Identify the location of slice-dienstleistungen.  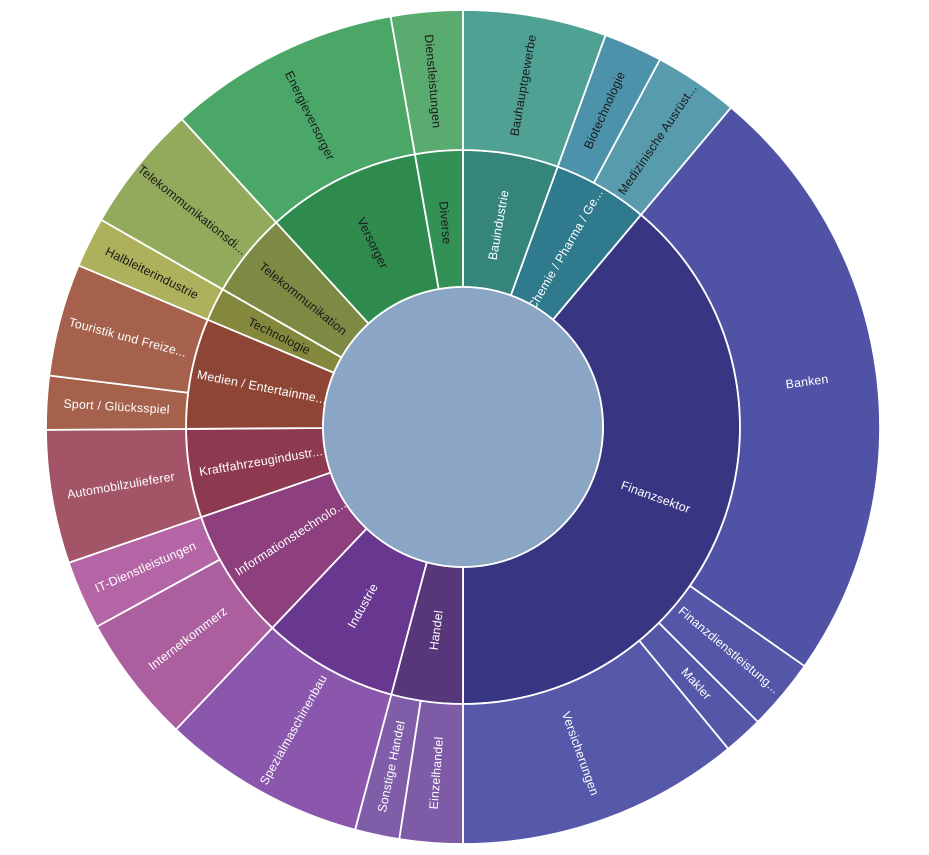
(426, 82).